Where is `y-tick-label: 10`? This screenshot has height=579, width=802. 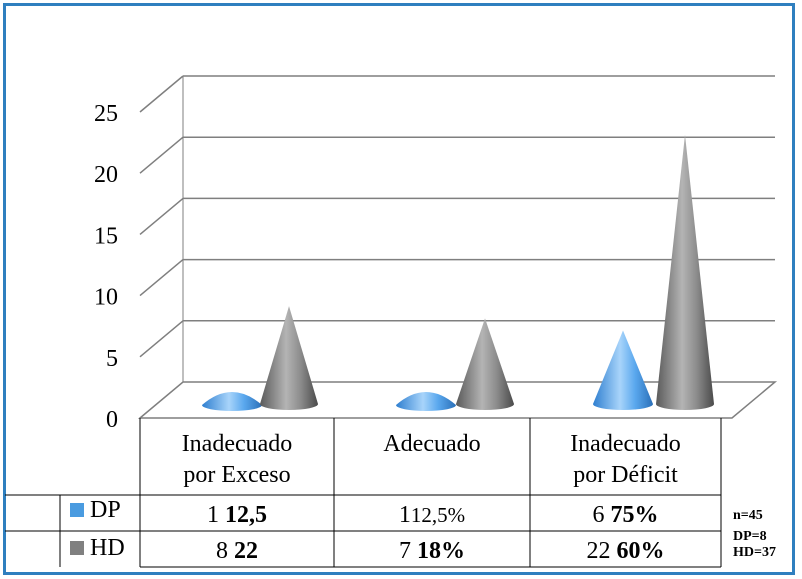 y-tick-label: 10 is located at coordinates (106, 298).